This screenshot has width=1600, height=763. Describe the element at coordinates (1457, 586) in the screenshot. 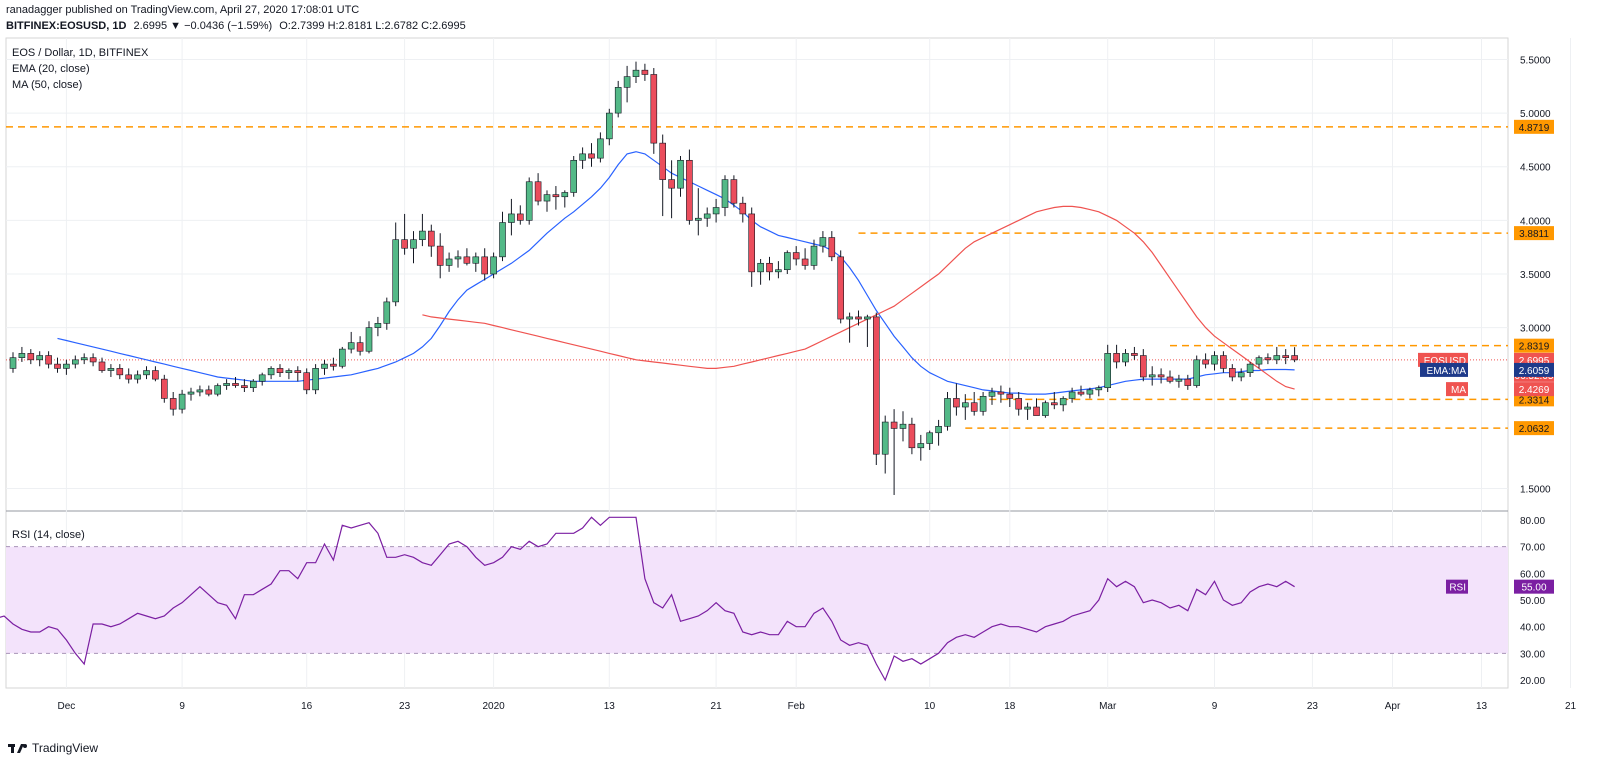

I see `rsi-tag-bg` at that location.